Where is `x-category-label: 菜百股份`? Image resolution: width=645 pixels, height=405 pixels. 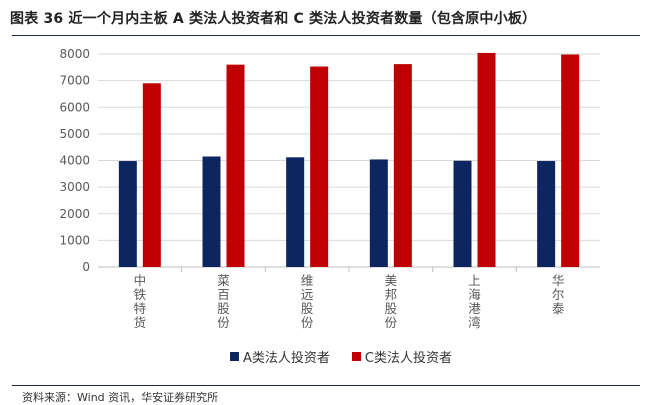 x-category-label: 菜百股份 is located at coordinates (223, 301).